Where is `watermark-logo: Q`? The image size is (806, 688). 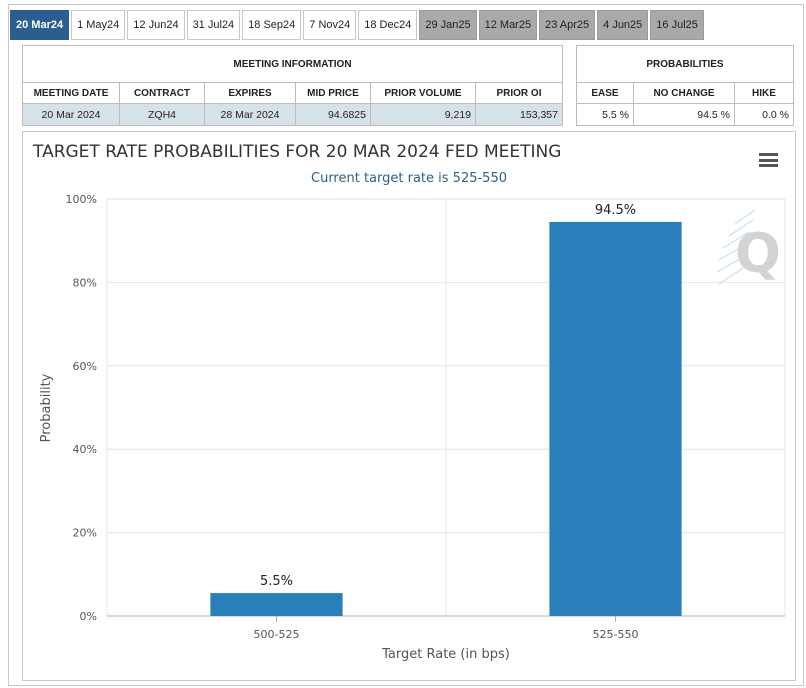 watermark-logo: Q is located at coordinates (748, 247).